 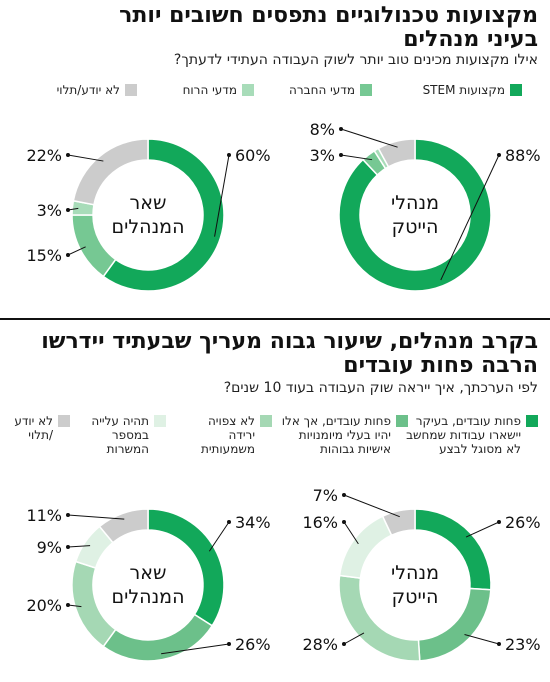 I want to click on legend-label: לא צפויה ירידה משמעותית, so click(x=227, y=435).